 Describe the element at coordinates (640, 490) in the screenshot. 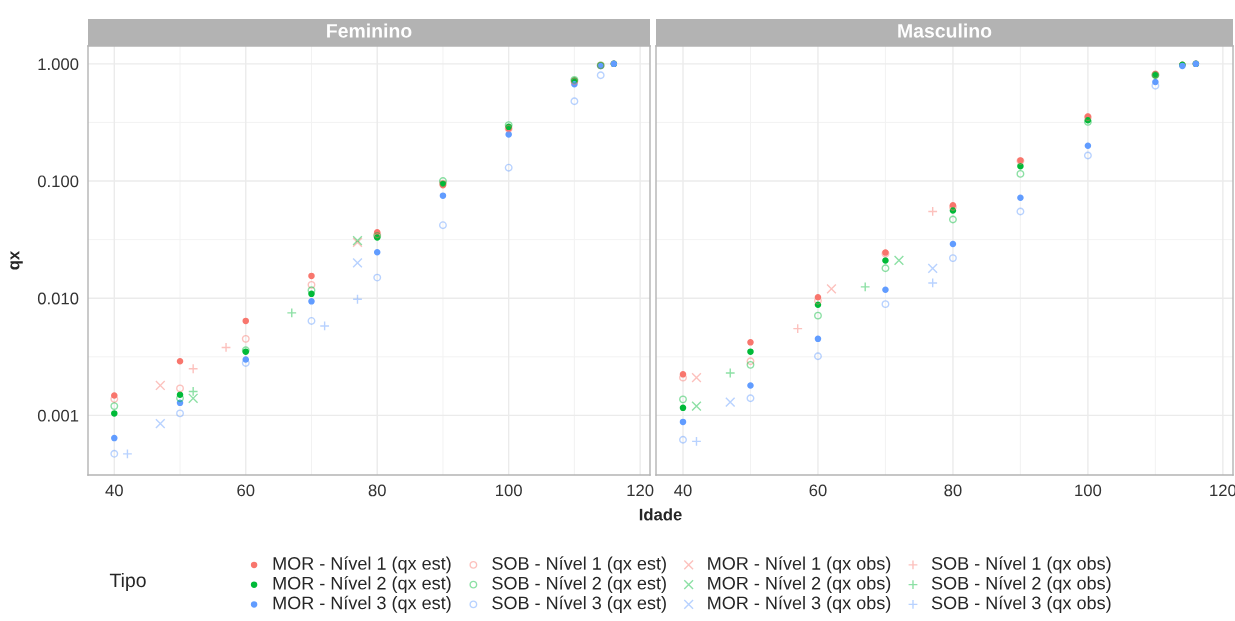

I see `x-tick-label: 120` at that location.